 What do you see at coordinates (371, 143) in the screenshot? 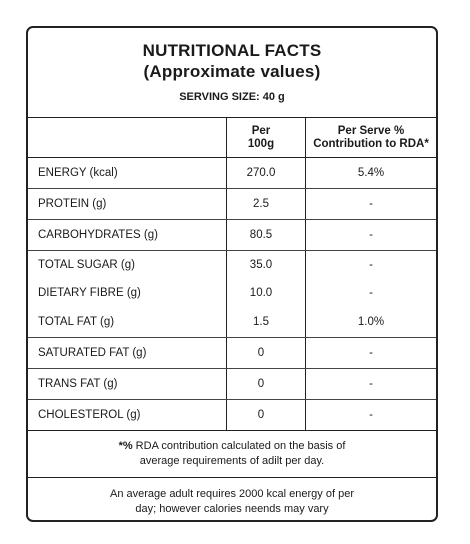
I see `rda-header-line-2: Contribution to RDA*` at bounding box center [371, 143].